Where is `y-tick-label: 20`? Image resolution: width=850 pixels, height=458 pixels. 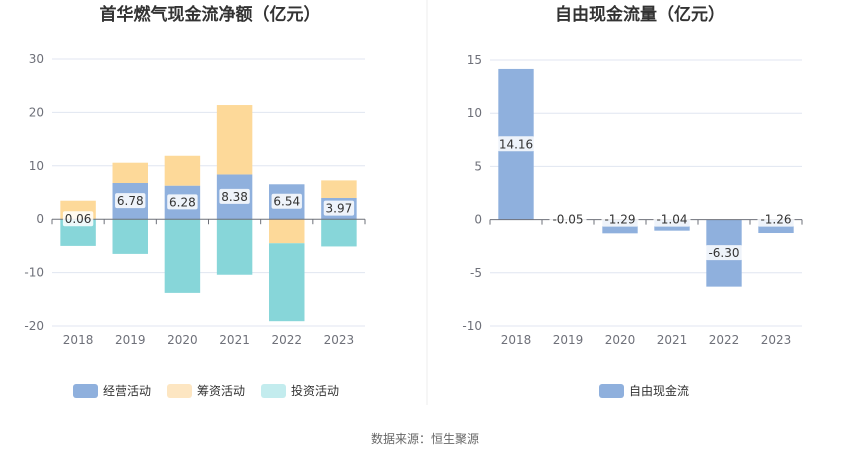
y-tick-label: 20 is located at coordinates (36, 112).